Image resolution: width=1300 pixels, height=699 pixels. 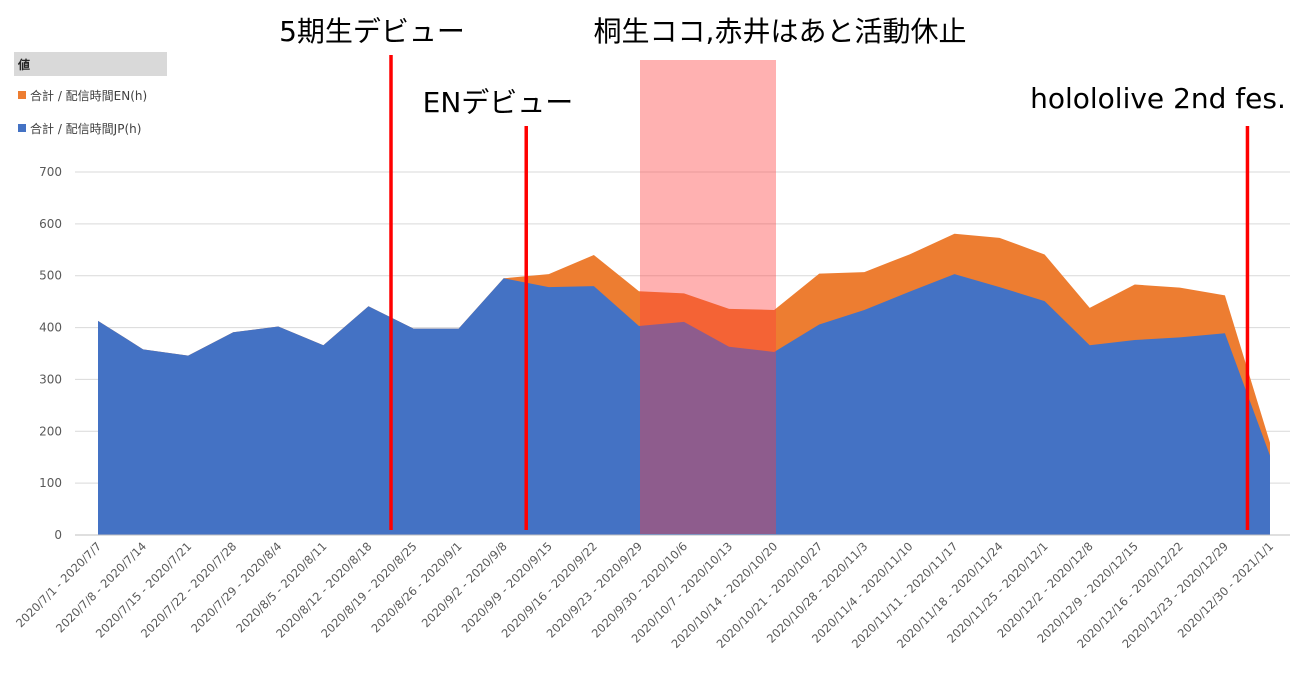 What do you see at coordinates (1158, 98) in the screenshot?
I see `annotation-label: holololive 2nd fes.` at bounding box center [1158, 98].